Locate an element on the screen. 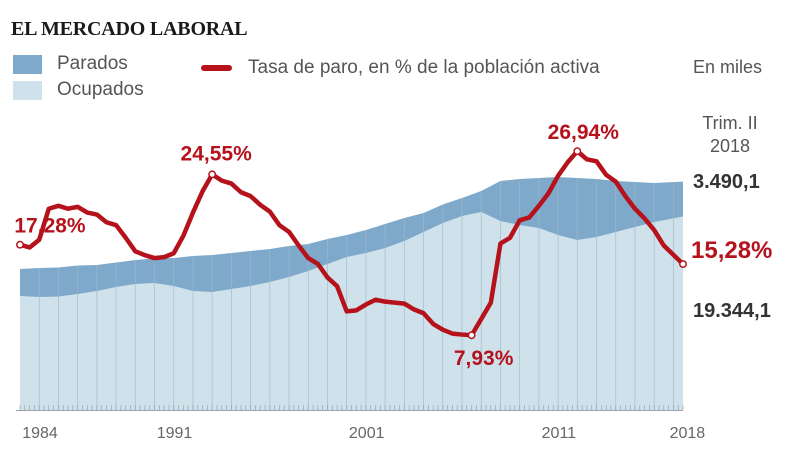  x-axis: 1984 1991 2001 2011 2018 is located at coordinates (360, 423).